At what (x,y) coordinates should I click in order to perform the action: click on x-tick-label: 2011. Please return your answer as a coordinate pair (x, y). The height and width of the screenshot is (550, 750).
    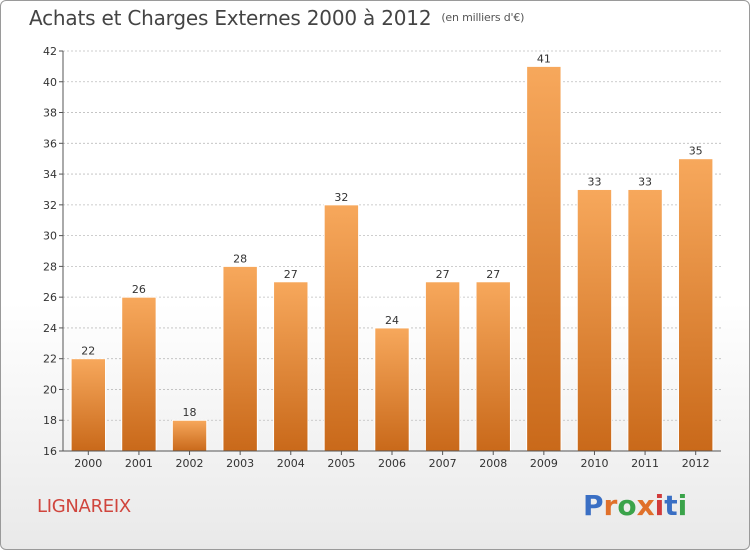
    Looking at the image, I should click on (645, 463).